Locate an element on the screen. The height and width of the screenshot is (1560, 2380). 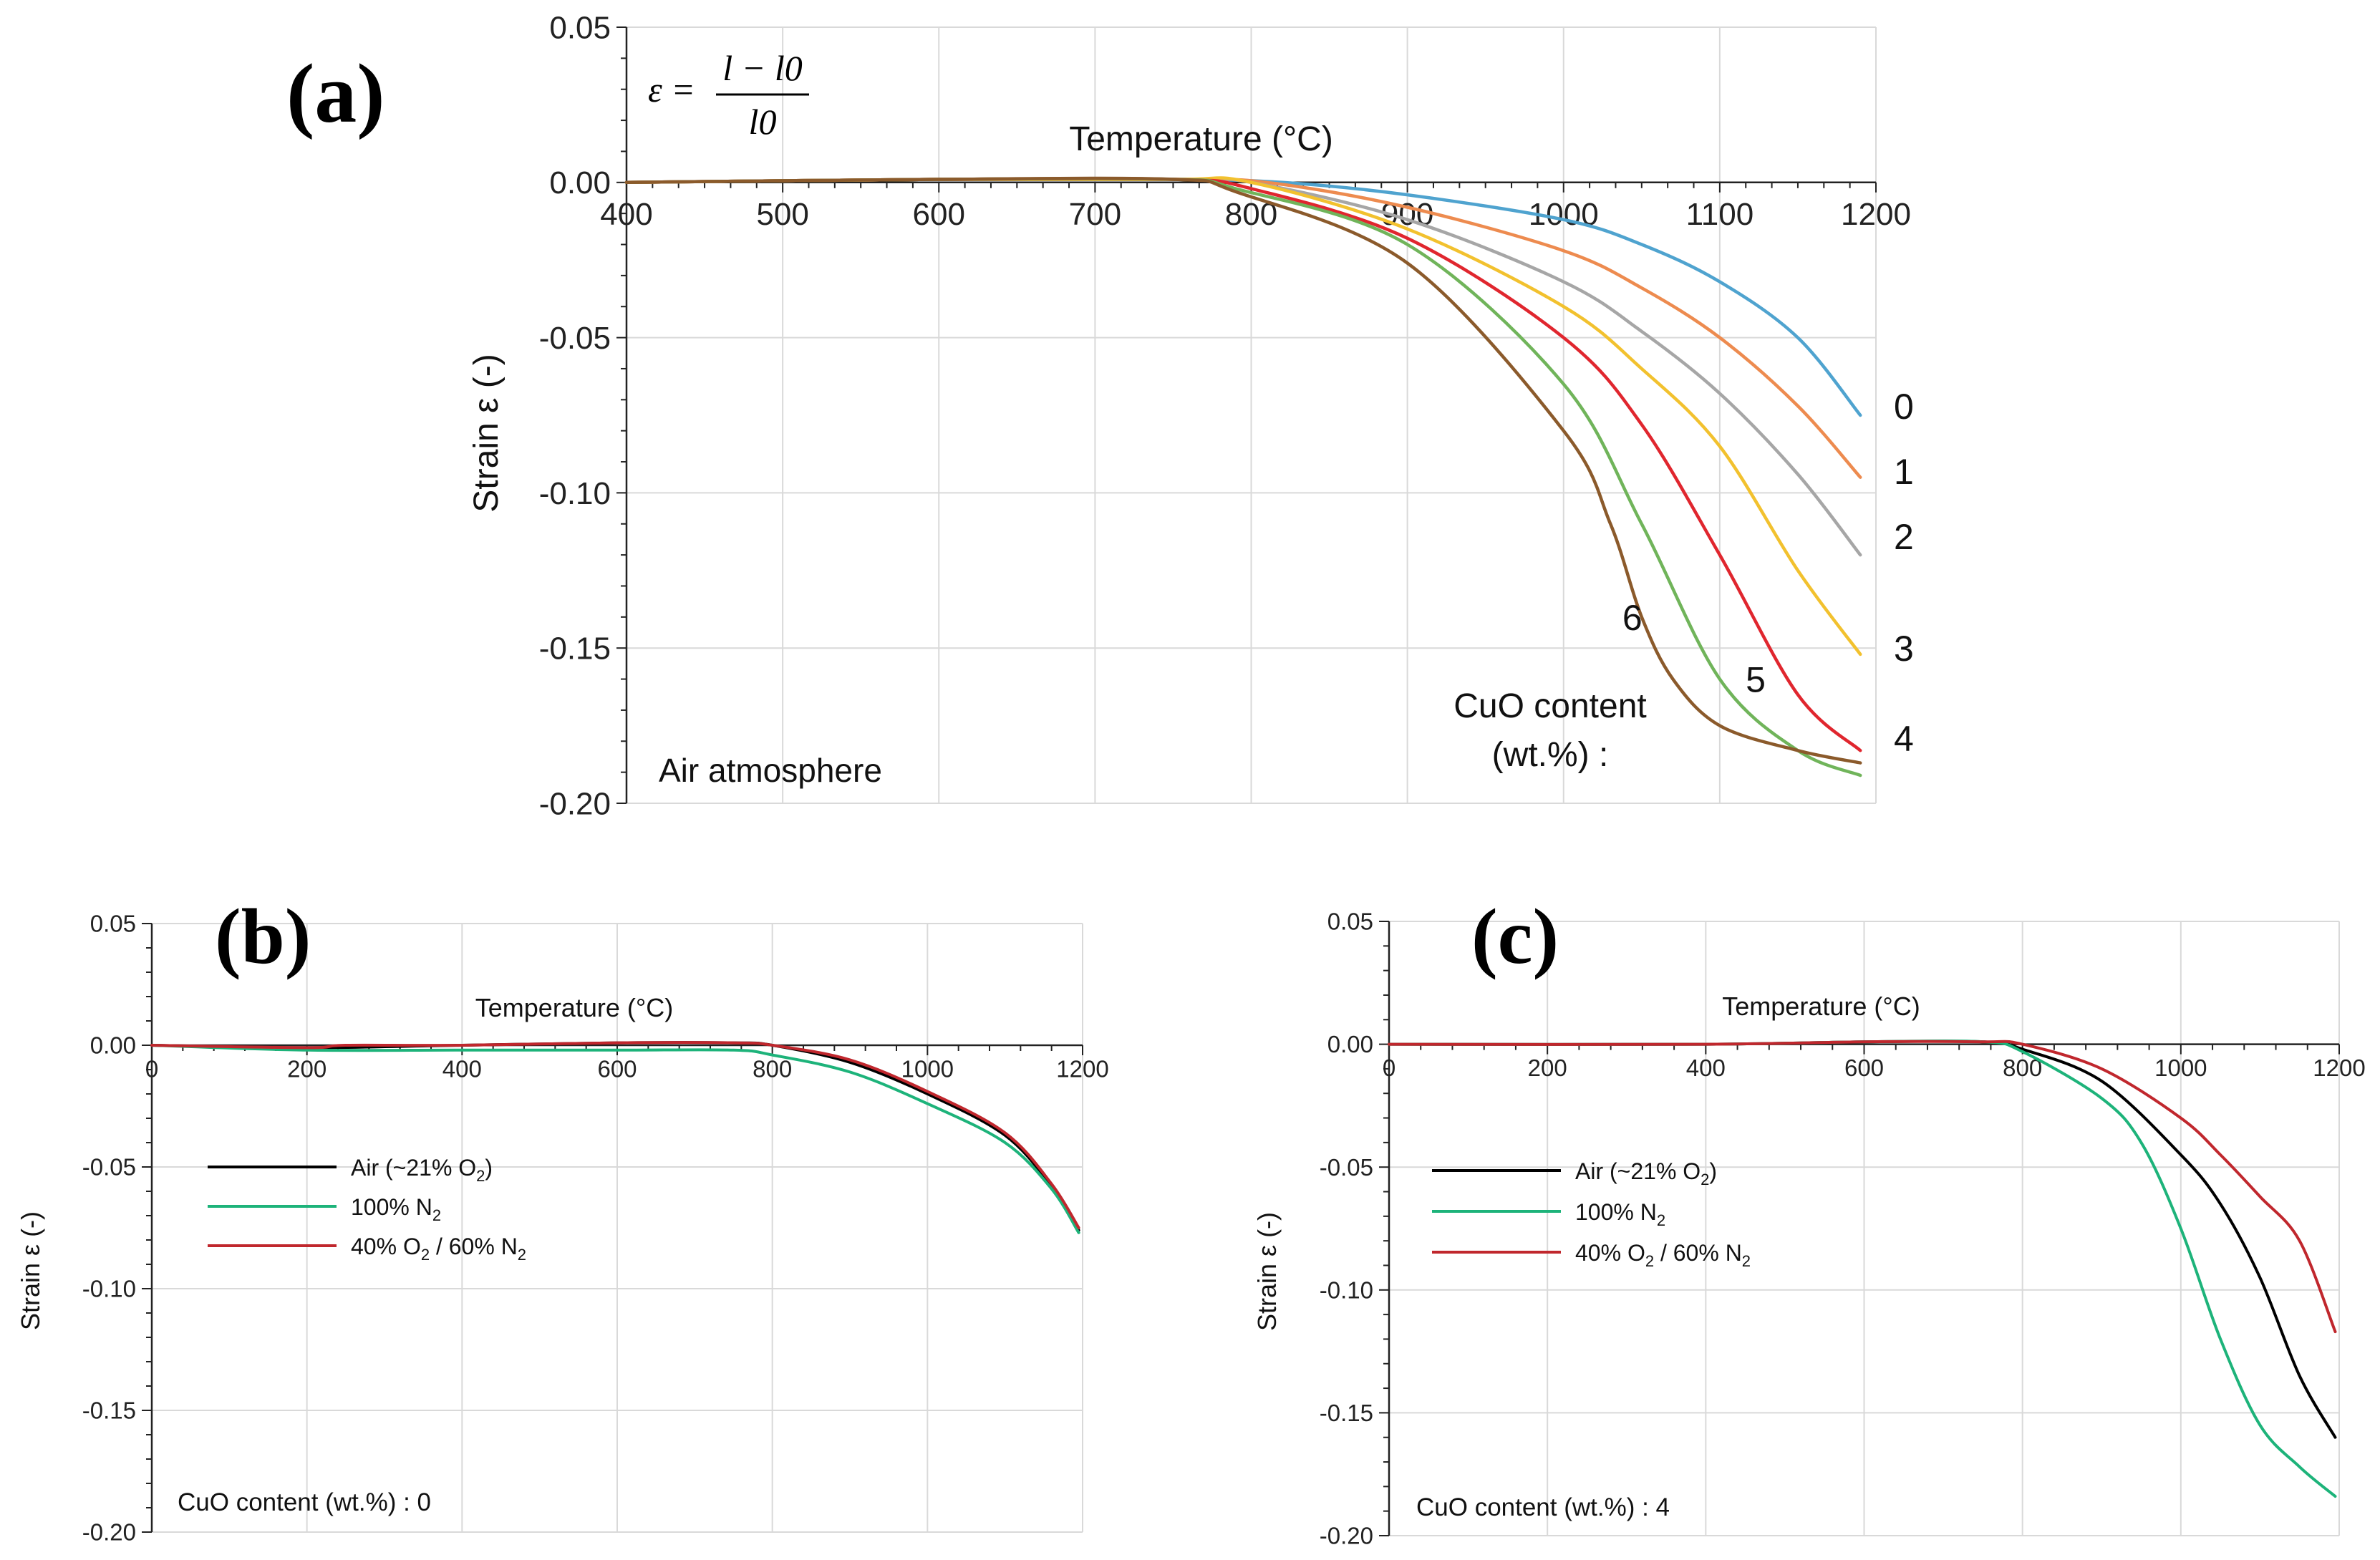
series-line-air-21-o2- is located at coordinates (1862, 1239).